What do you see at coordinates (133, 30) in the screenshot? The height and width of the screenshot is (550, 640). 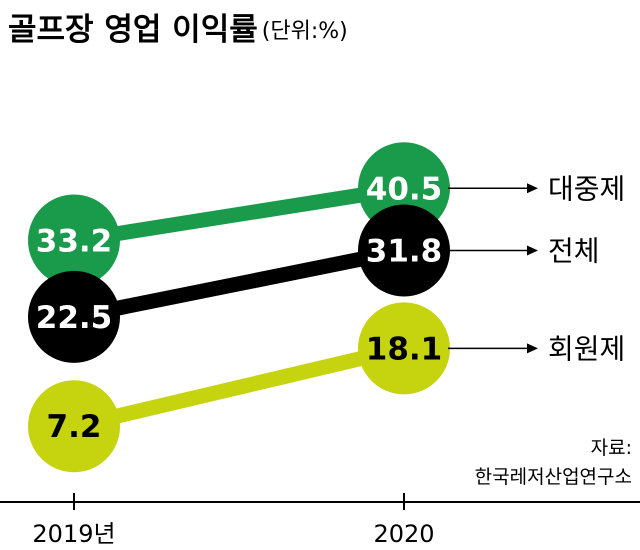 I see `chart-title: 골프장 영업 이익률` at bounding box center [133, 30].